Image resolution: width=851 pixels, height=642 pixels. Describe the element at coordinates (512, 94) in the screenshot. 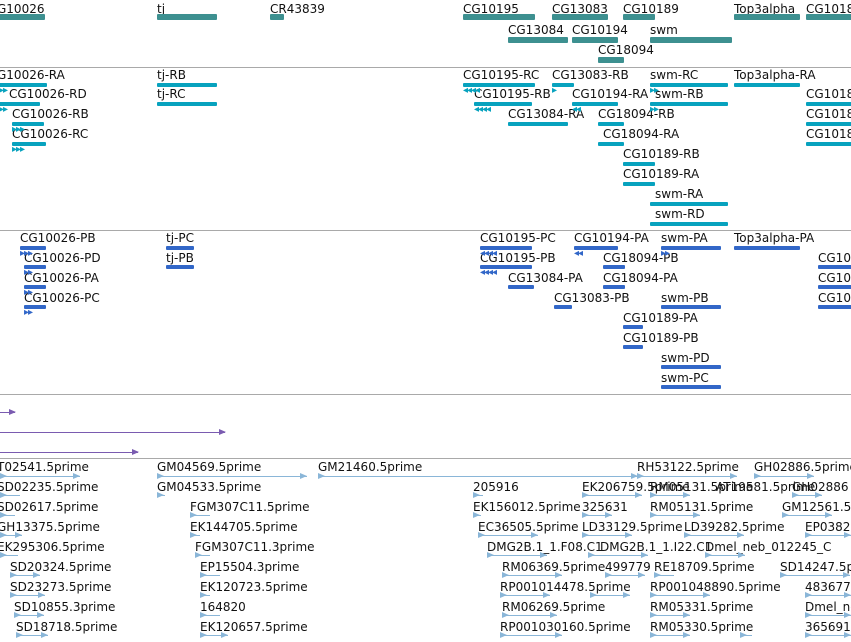

I see `feature-label: CG10195-RB` at that location.